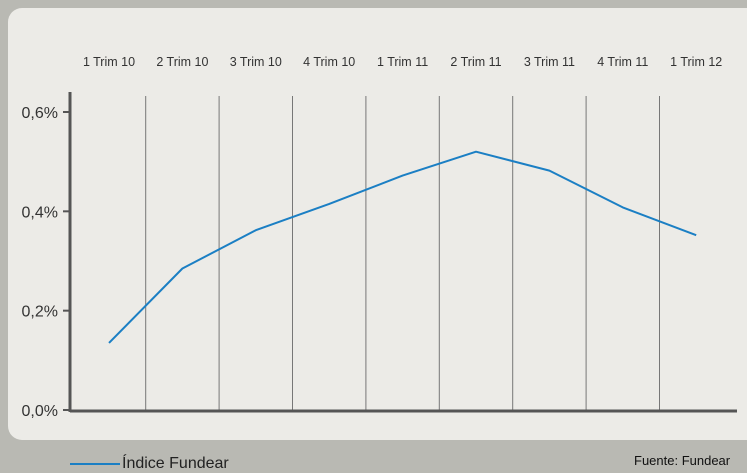  I want to click on y-tick-label: 0,0%, so click(40, 411).